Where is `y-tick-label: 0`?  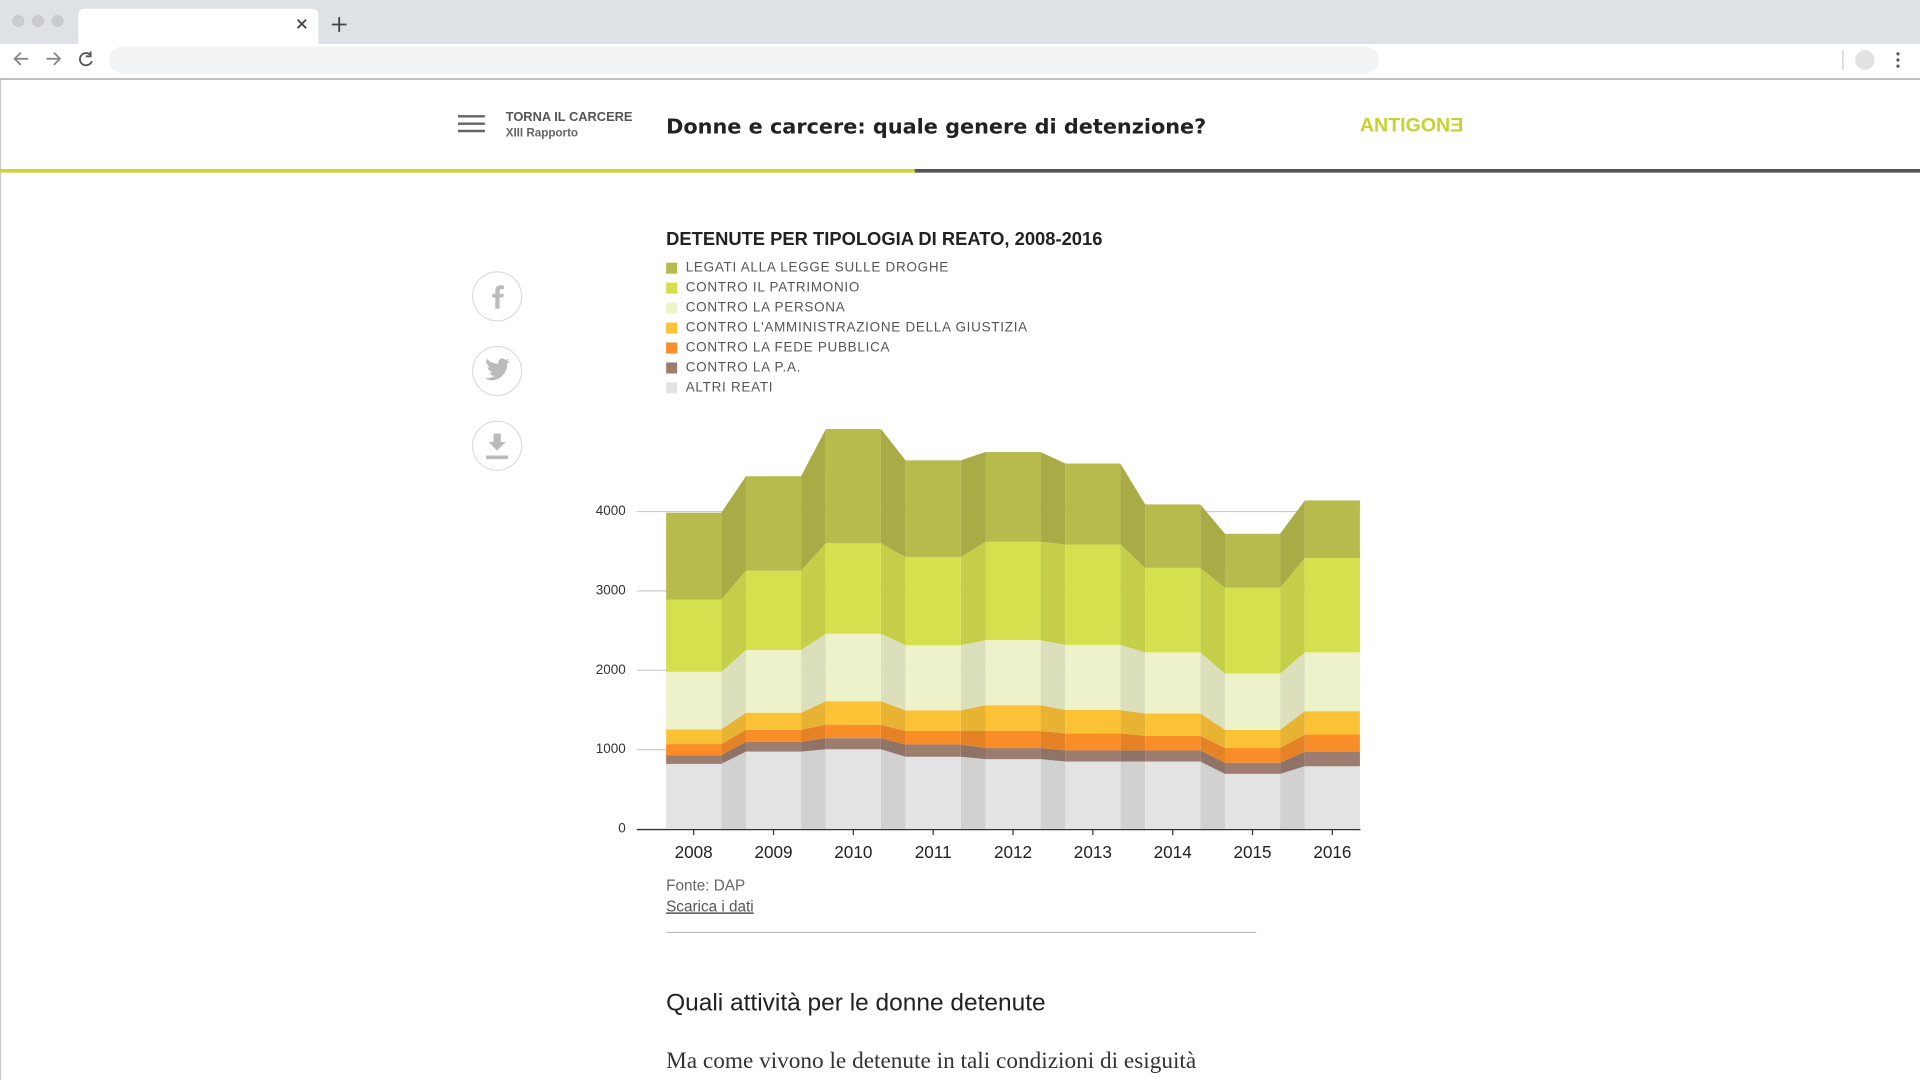 y-tick-label: 0 is located at coordinates (621, 828).